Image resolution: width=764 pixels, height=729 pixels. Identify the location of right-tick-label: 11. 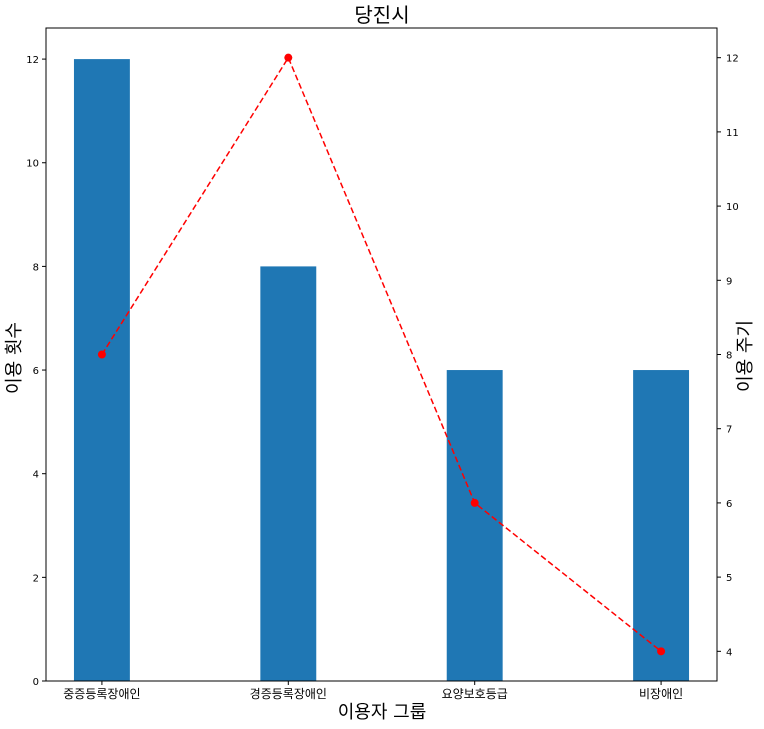
(732, 133).